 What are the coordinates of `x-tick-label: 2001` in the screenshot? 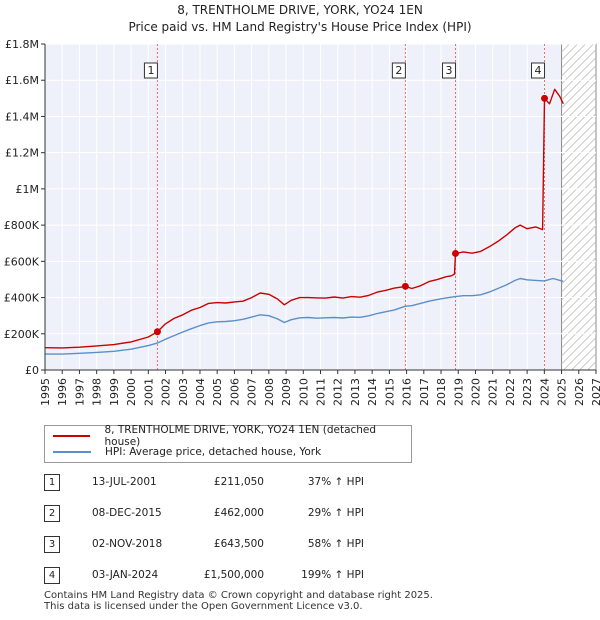 It's located at (148, 392).